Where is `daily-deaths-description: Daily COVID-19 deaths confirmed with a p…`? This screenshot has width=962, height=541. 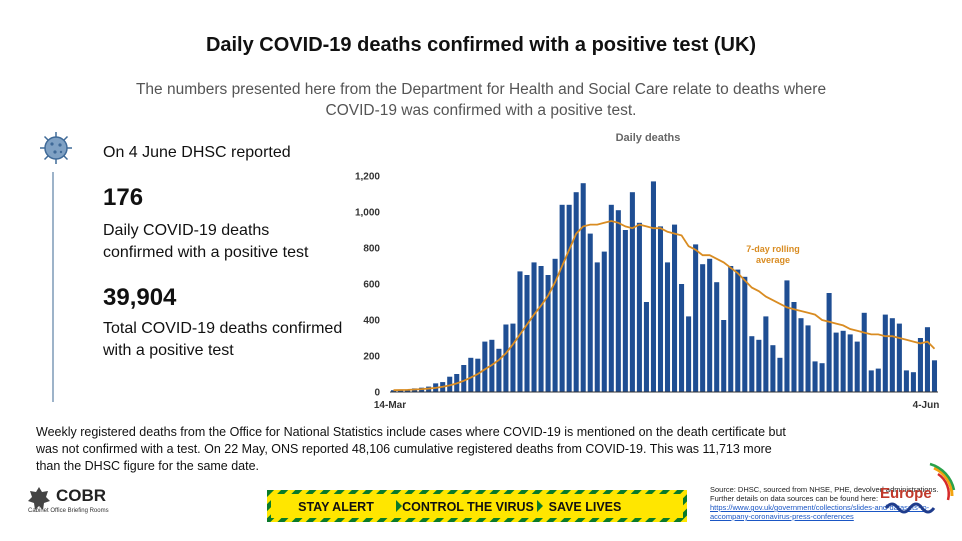 daily-deaths-description: Daily COVID-19 deaths confirmed with a p… is located at coordinates (206, 241).